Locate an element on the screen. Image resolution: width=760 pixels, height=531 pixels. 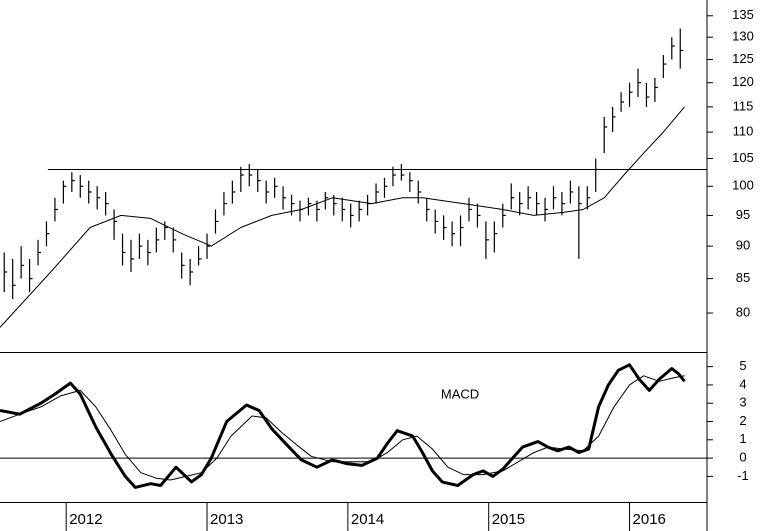
y-tick-label: 1 is located at coordinates (742, 438).